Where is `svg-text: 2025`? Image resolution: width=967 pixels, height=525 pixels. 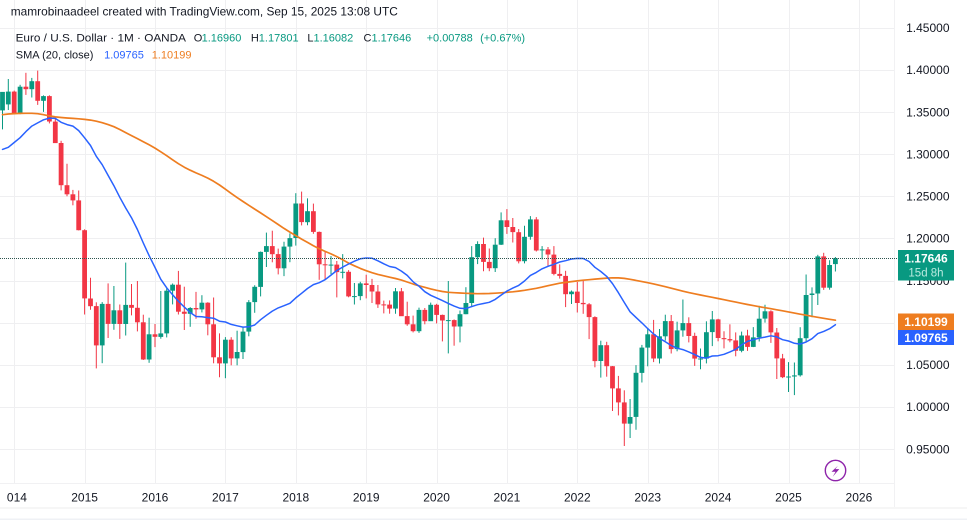
svg-text: 2025 is located at coordinates (788, 498).